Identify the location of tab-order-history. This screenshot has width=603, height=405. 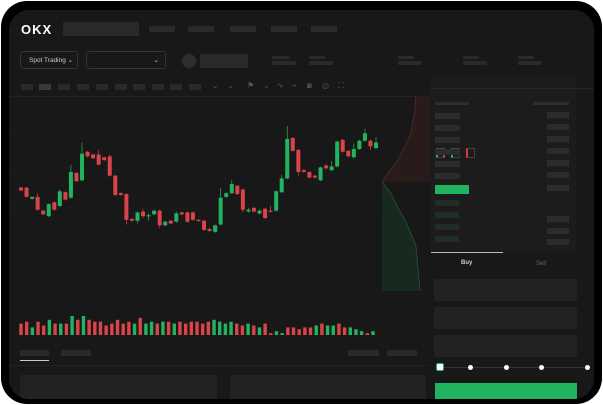
(76, 353).